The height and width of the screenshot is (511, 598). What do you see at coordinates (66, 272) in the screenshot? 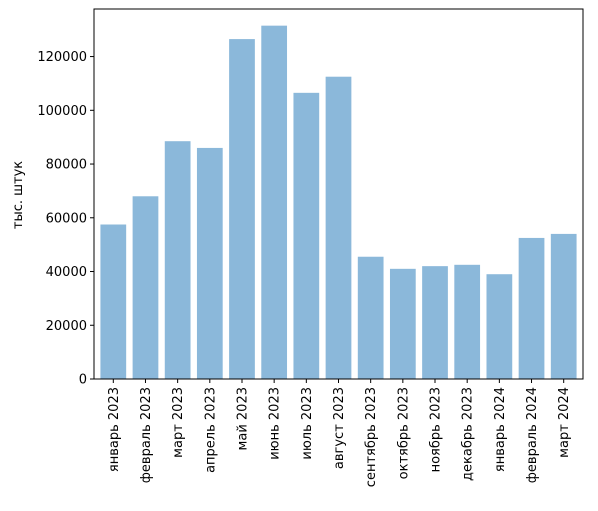
I see `y-tick-label-2: 40000` at bounding box center [66, 272].